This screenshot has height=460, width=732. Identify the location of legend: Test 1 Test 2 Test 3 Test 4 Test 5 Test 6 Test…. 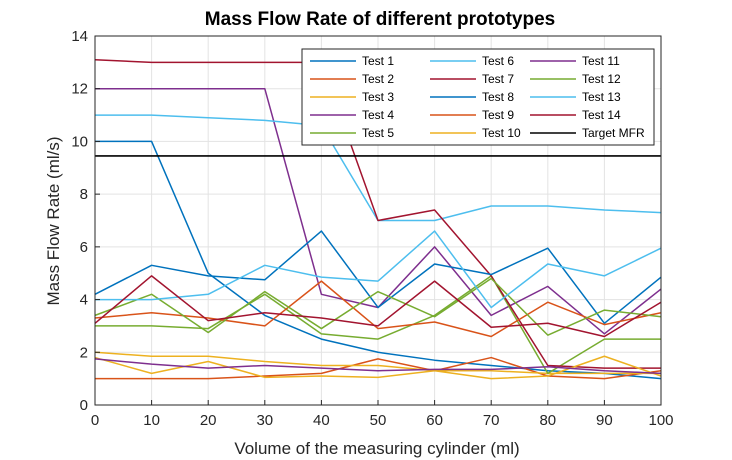
(478, 97).